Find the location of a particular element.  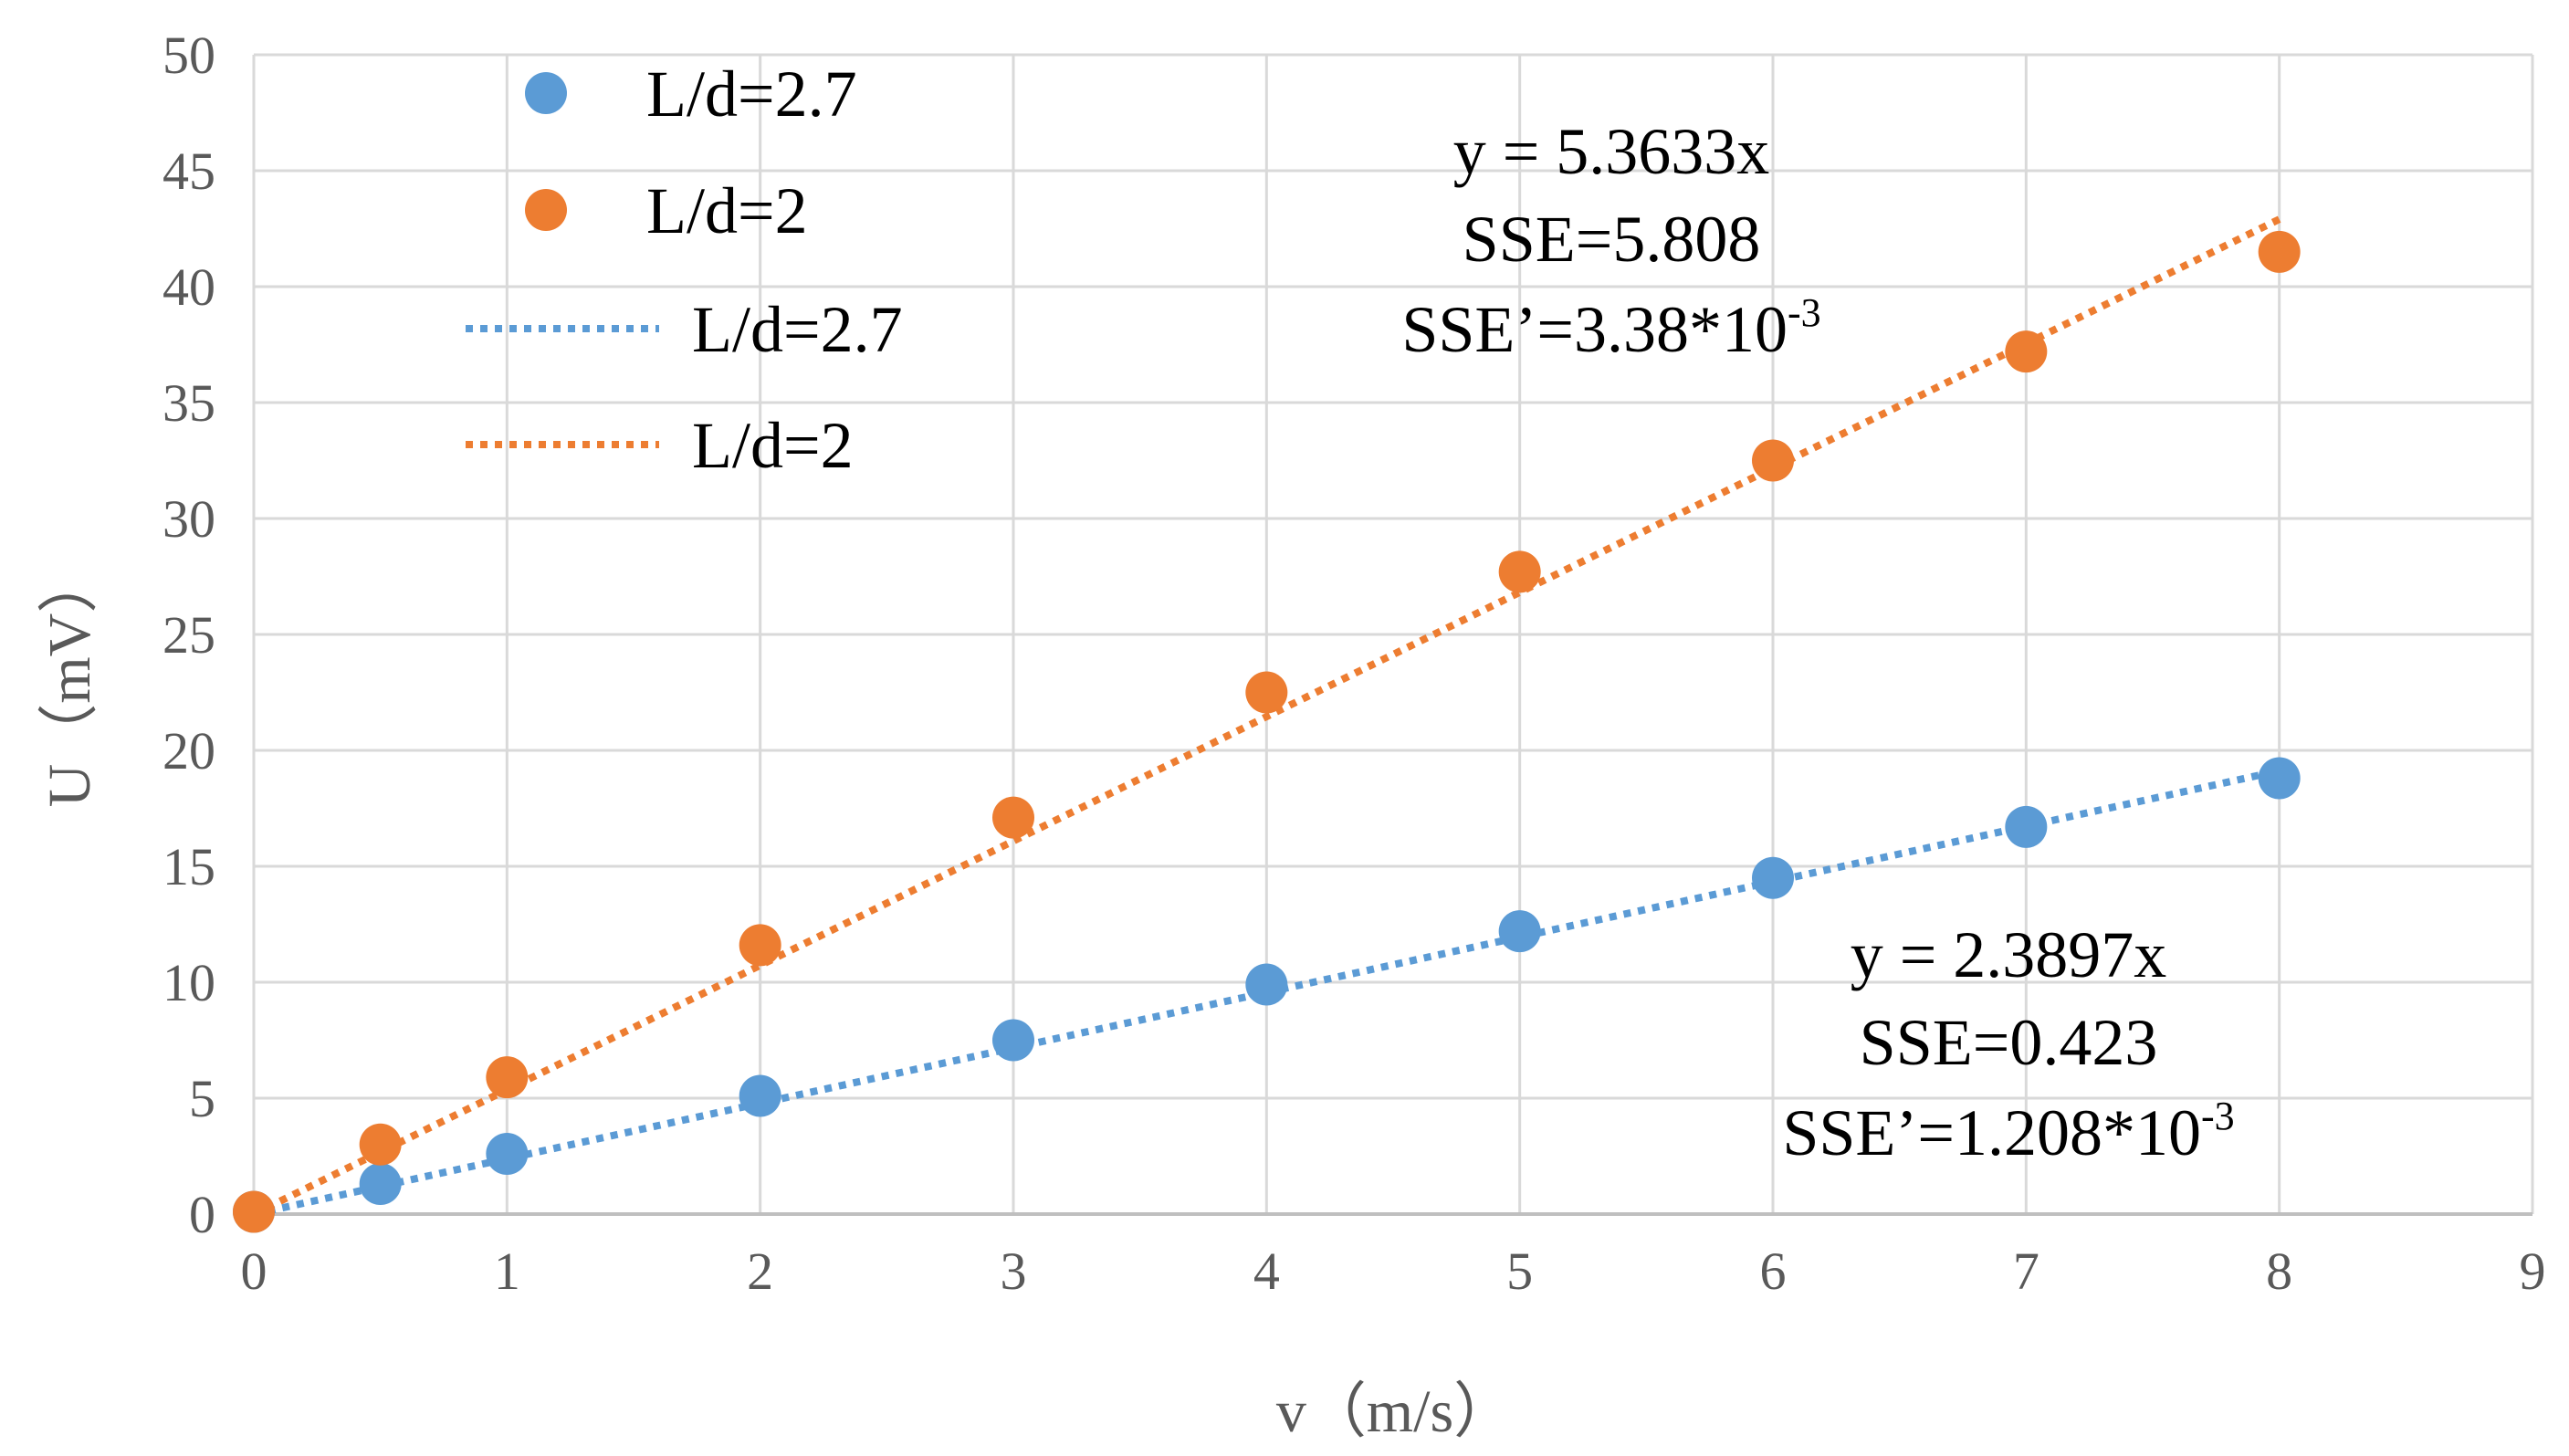

x-tick-label-3: 3 is located at coordinates (1014, 1271).